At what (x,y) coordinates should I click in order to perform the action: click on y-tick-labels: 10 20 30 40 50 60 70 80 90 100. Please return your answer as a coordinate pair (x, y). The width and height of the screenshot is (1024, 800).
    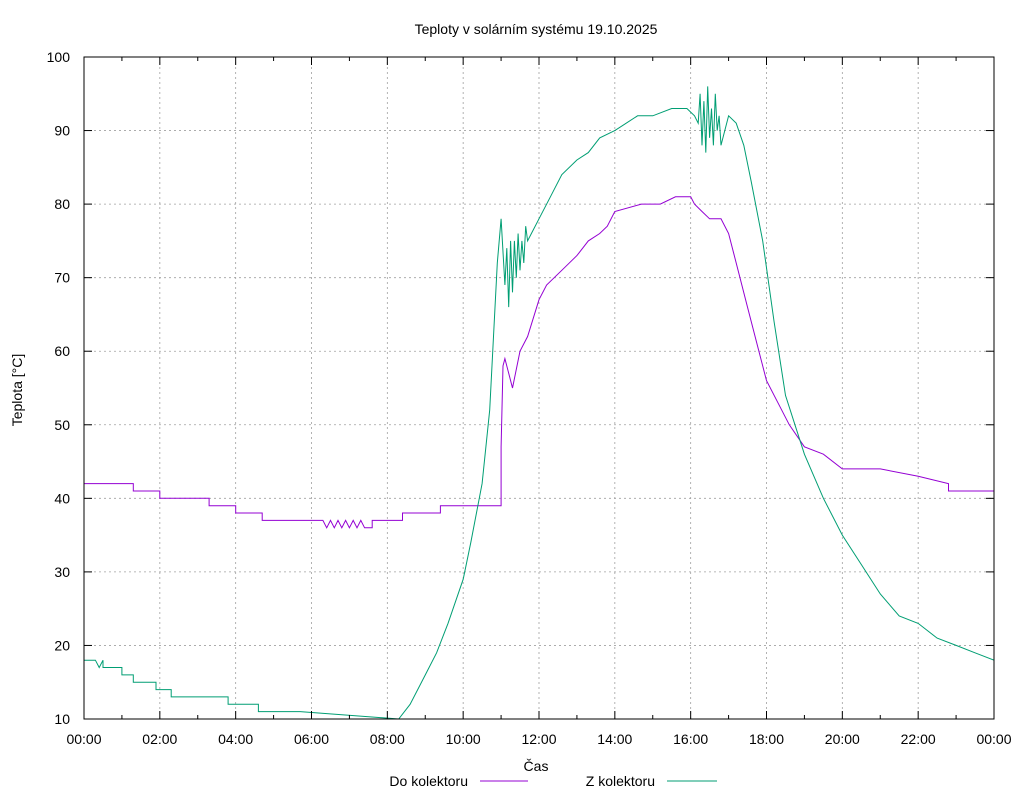
    Looking at the image, I should click on (59, 388).